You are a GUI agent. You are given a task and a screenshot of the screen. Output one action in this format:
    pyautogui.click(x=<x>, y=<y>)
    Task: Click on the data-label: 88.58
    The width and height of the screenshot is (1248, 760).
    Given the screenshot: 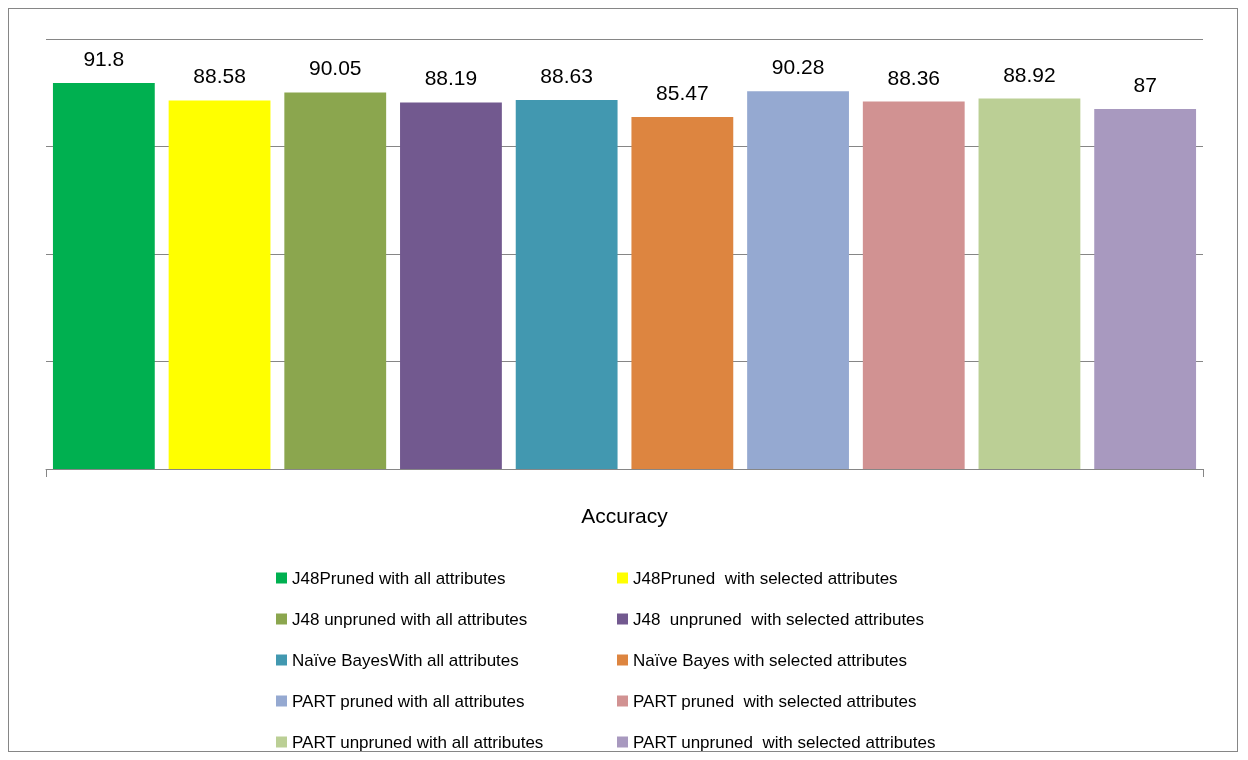 What is the action you would take?
    pyautogui.click(x=219, y=76)
    